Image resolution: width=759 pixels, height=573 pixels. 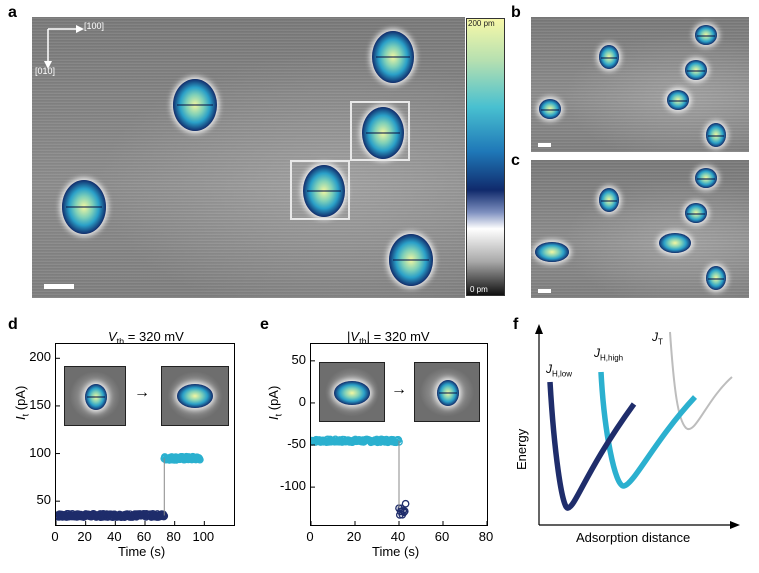 I want to click on e-inset-before, so click(x=352, y=392).